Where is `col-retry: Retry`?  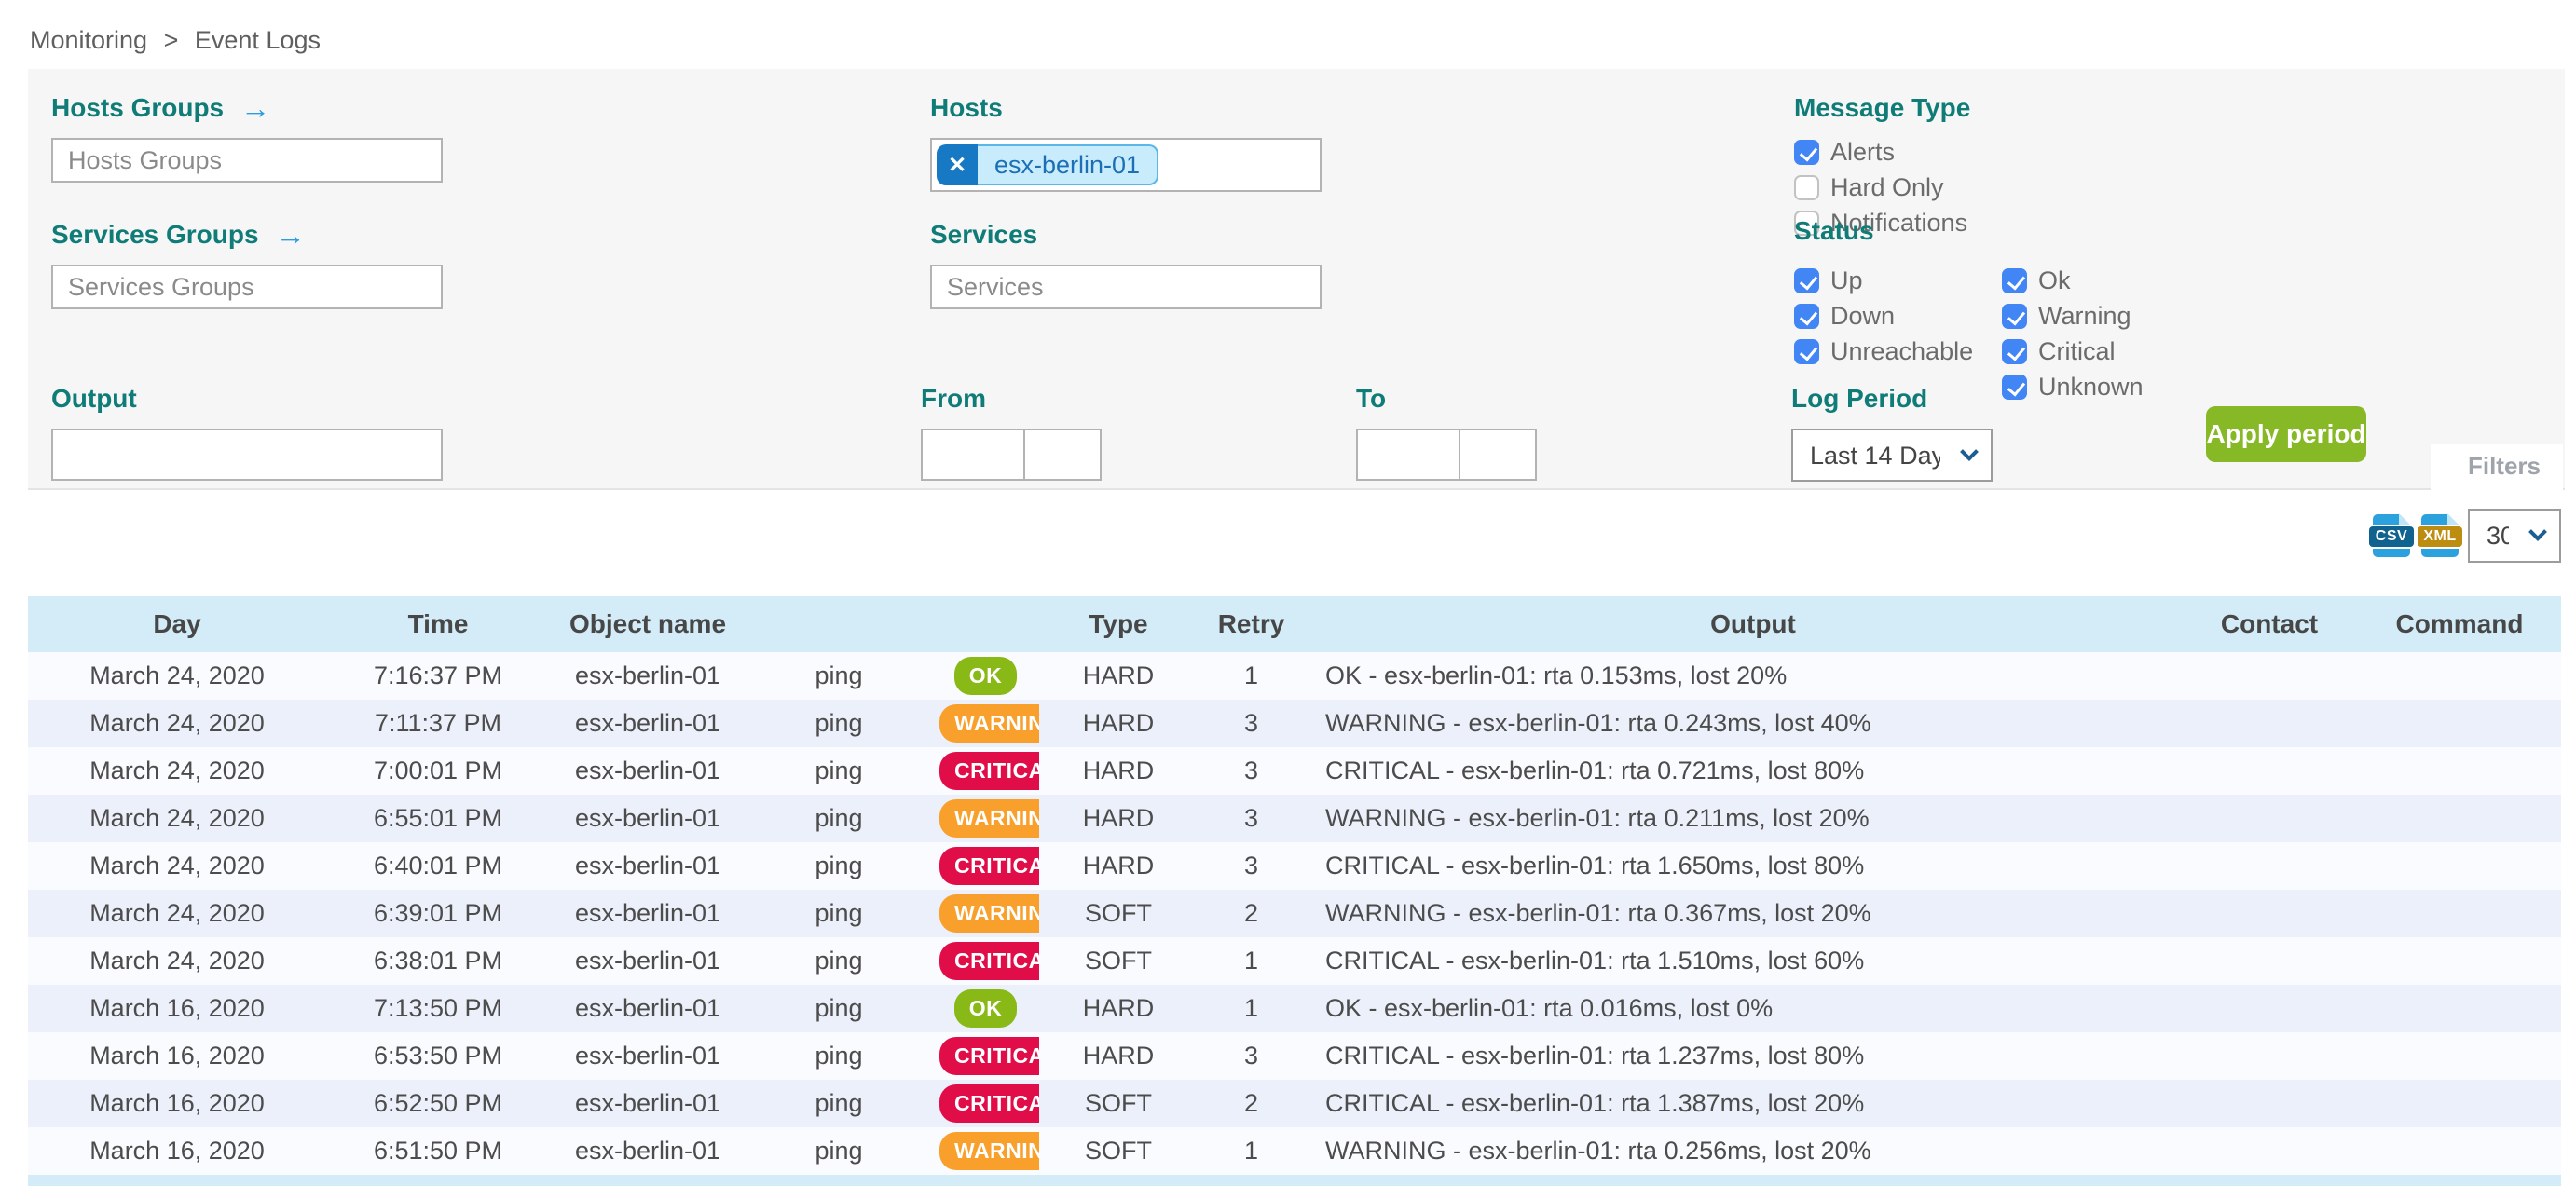 col-retry: Retry is located at coordinates (1251, 624).